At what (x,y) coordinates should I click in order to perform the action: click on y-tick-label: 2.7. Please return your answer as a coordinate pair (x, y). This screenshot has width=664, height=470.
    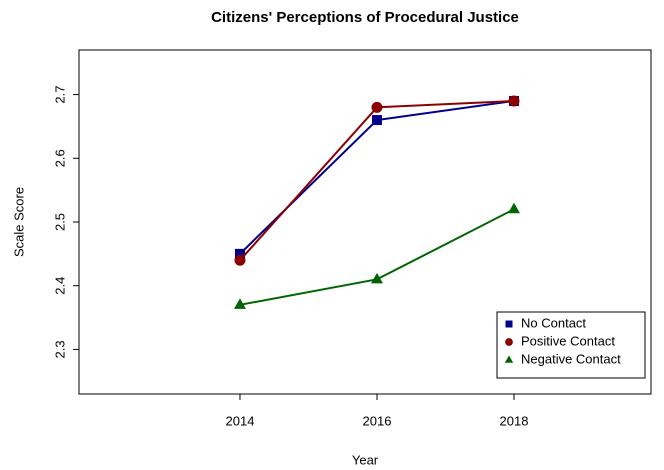
    Looking at the image, I should click on (59, 95).